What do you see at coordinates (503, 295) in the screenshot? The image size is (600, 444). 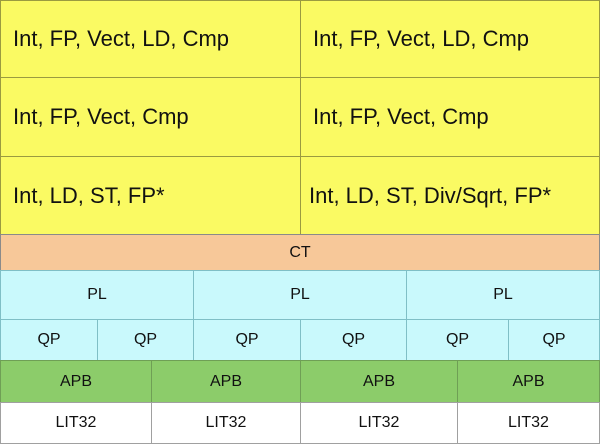 I see `pl-cell-3: PL` at bounding box center [503, 295].